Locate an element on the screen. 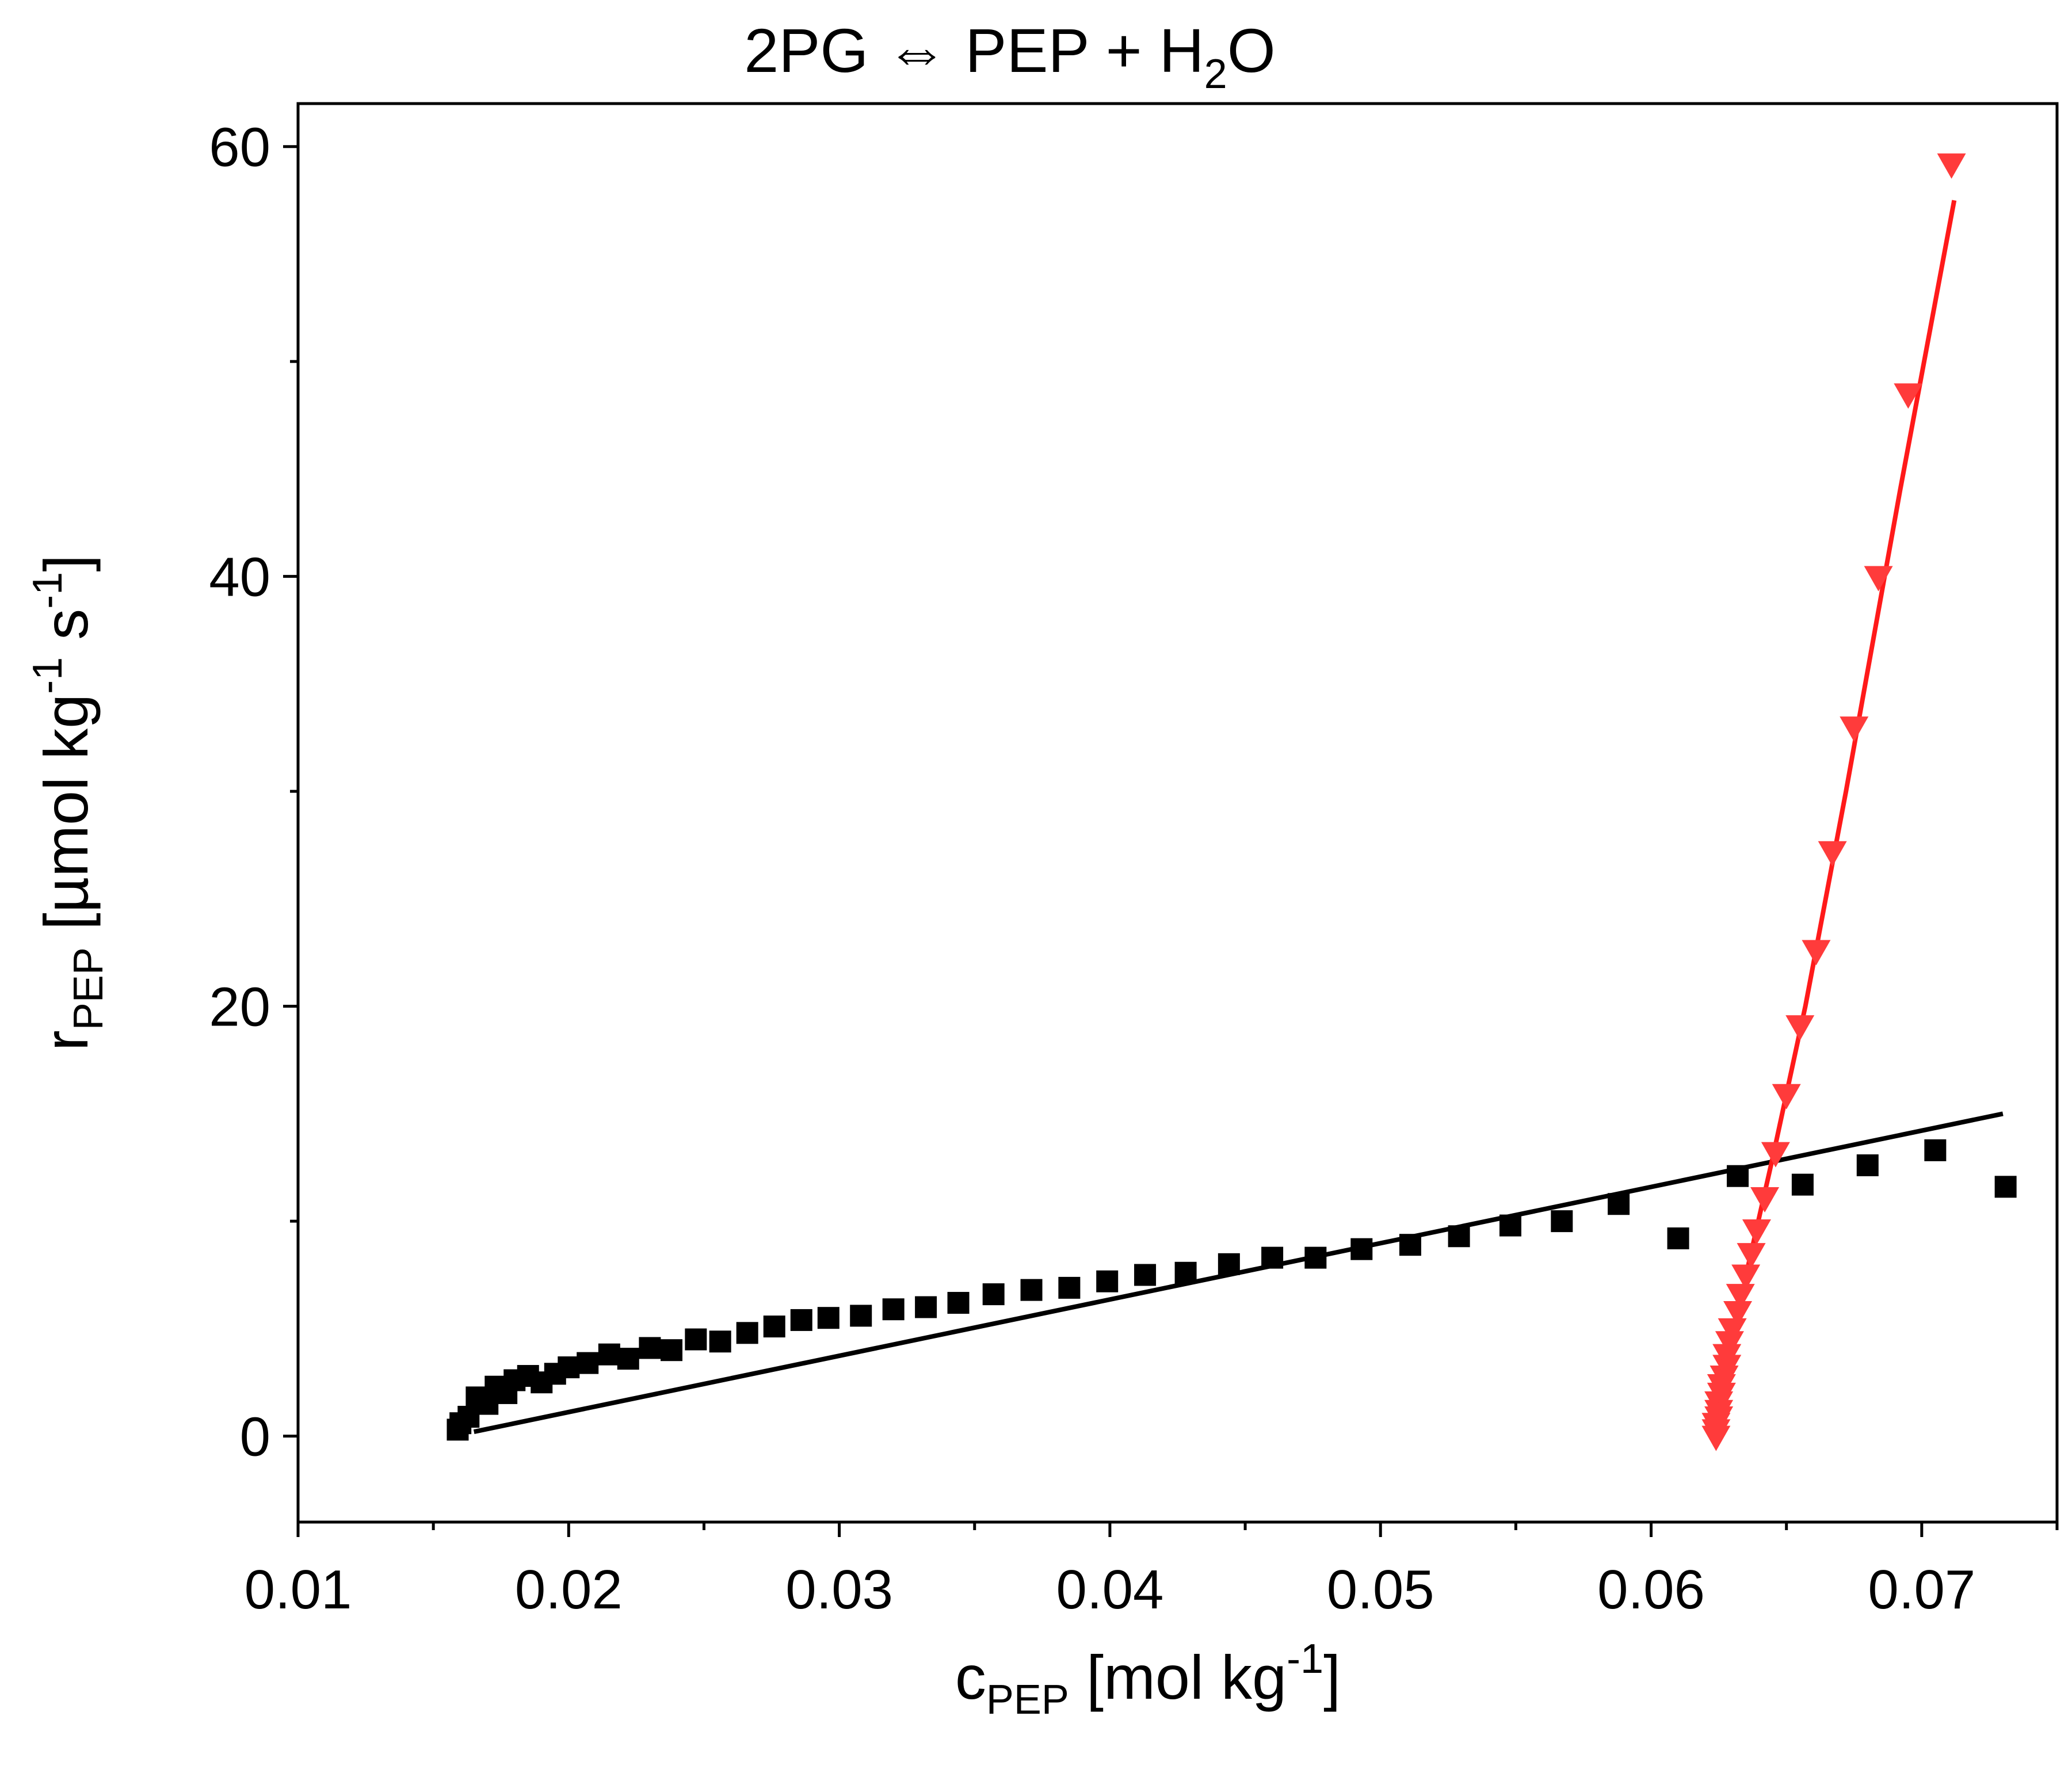 The width and height of the screenshot is (2072, 1777). y-tick-label: 0 is located at coordinates (255, 1437).